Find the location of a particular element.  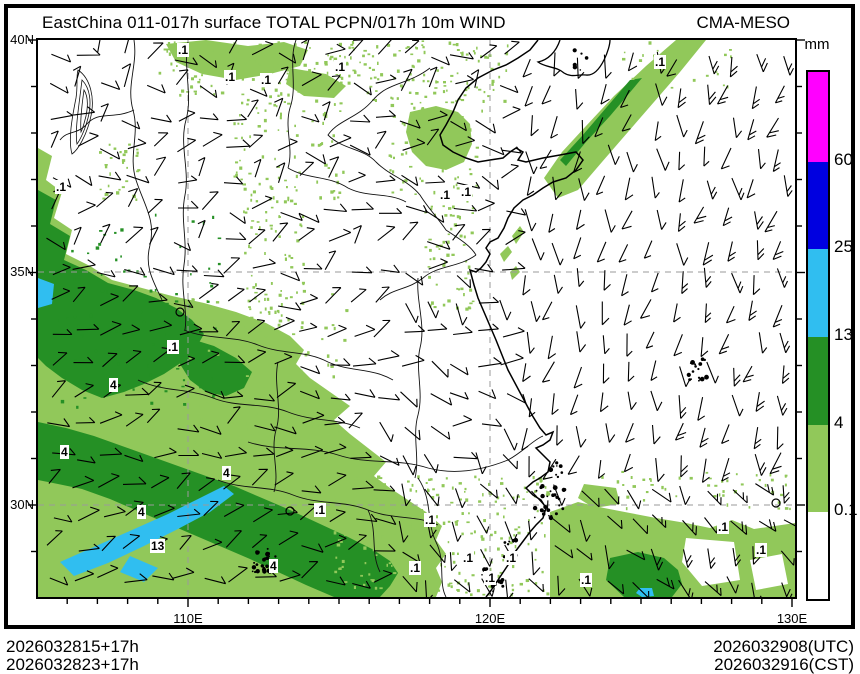

precip-shandong-streak3 is located at coordinates (515, 273).